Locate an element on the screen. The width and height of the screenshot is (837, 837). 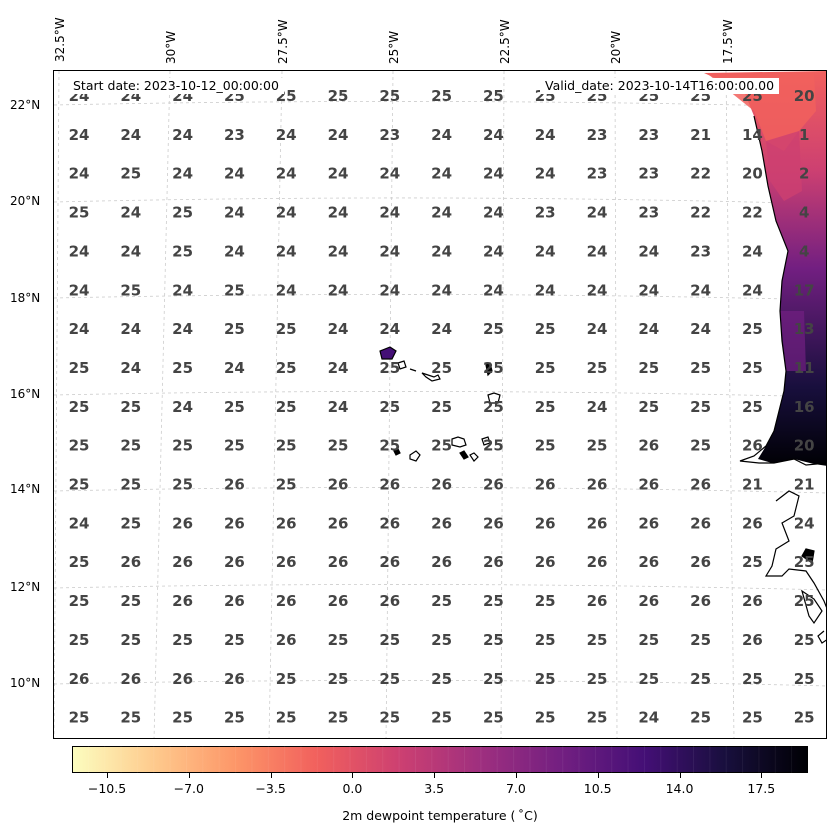
start-date-text: Start date: 2023-10-12_00:00:00 is located at coordinates (176, 85).